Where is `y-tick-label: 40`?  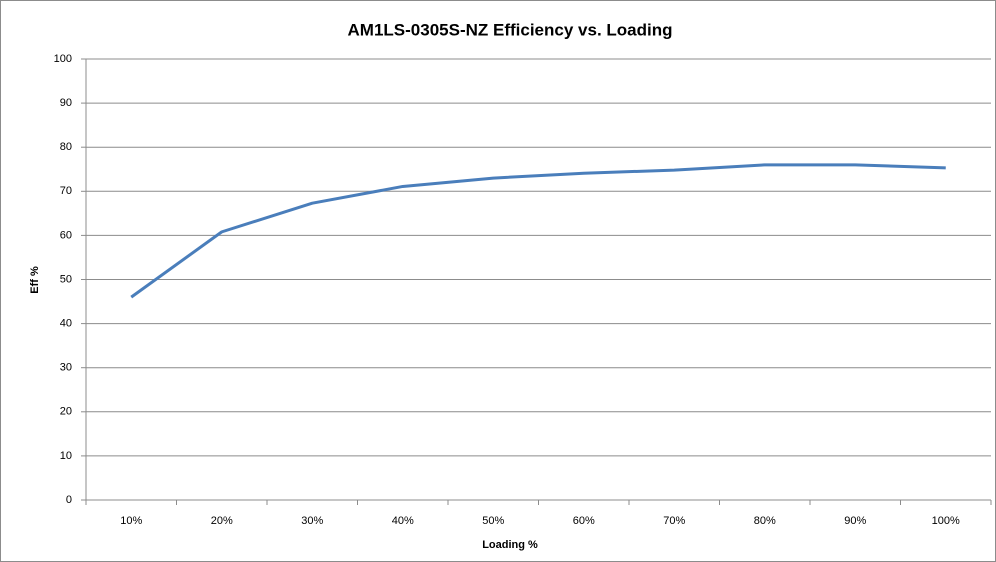
y-tick-label: 40 is located at coordinates (66, 324).